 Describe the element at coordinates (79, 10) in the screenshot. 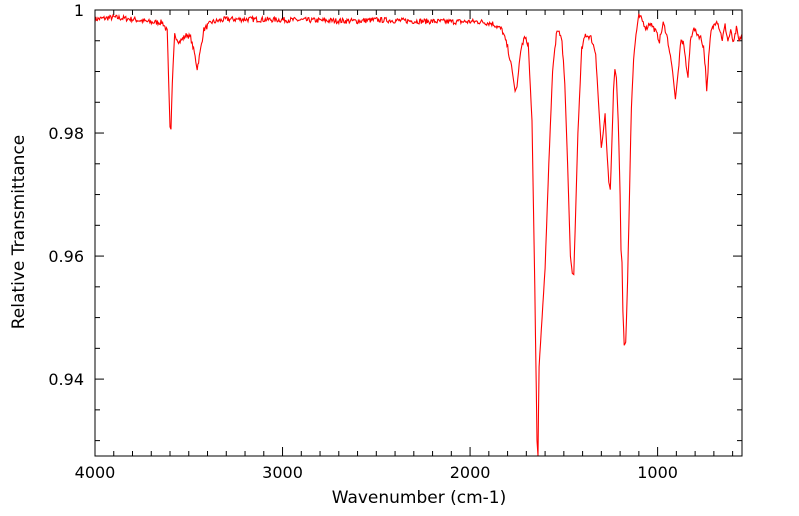

I see `y-tick-label: 1` at that location.